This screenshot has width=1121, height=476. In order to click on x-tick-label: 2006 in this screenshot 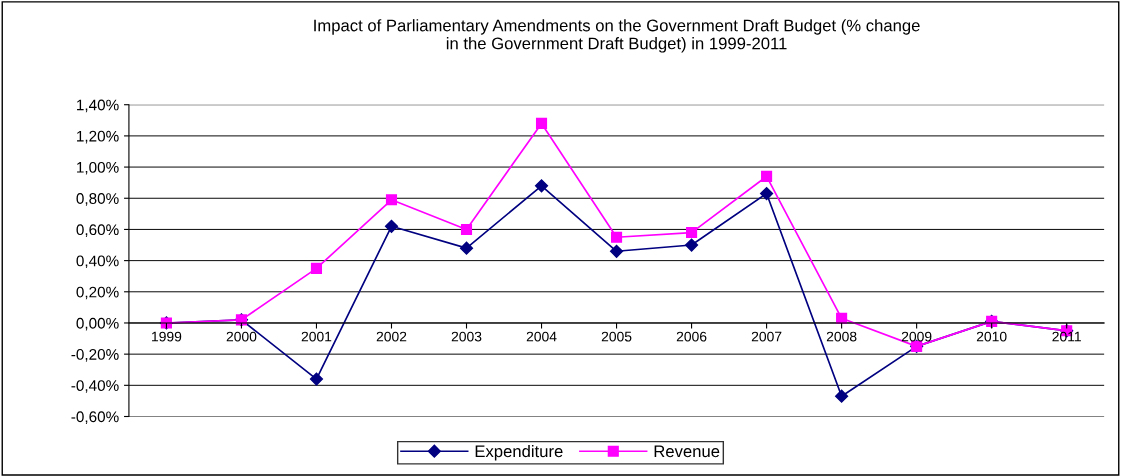, I will do `click(691, 336)`.